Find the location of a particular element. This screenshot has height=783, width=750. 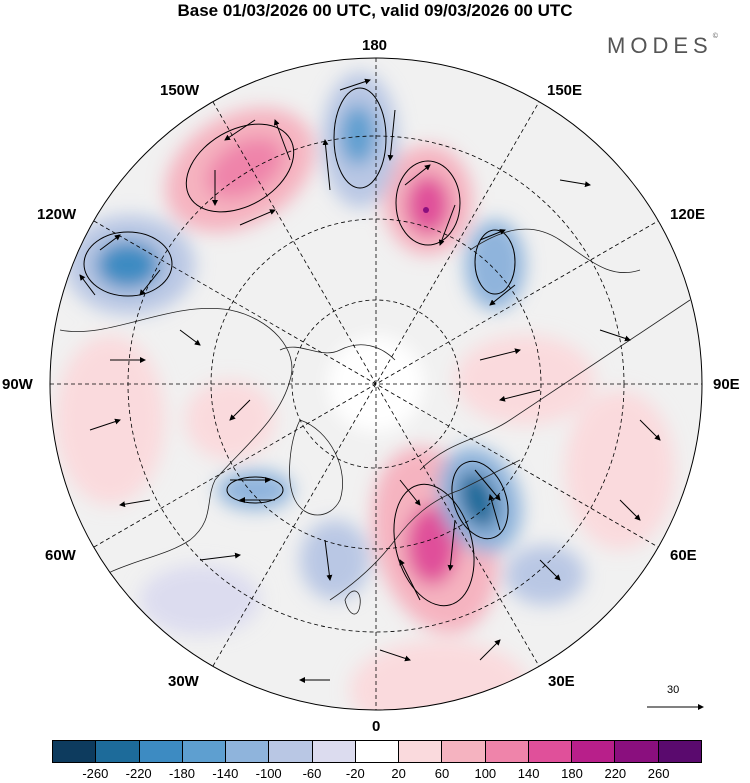

brand-text: MODES is located at coordinates (660, 45).